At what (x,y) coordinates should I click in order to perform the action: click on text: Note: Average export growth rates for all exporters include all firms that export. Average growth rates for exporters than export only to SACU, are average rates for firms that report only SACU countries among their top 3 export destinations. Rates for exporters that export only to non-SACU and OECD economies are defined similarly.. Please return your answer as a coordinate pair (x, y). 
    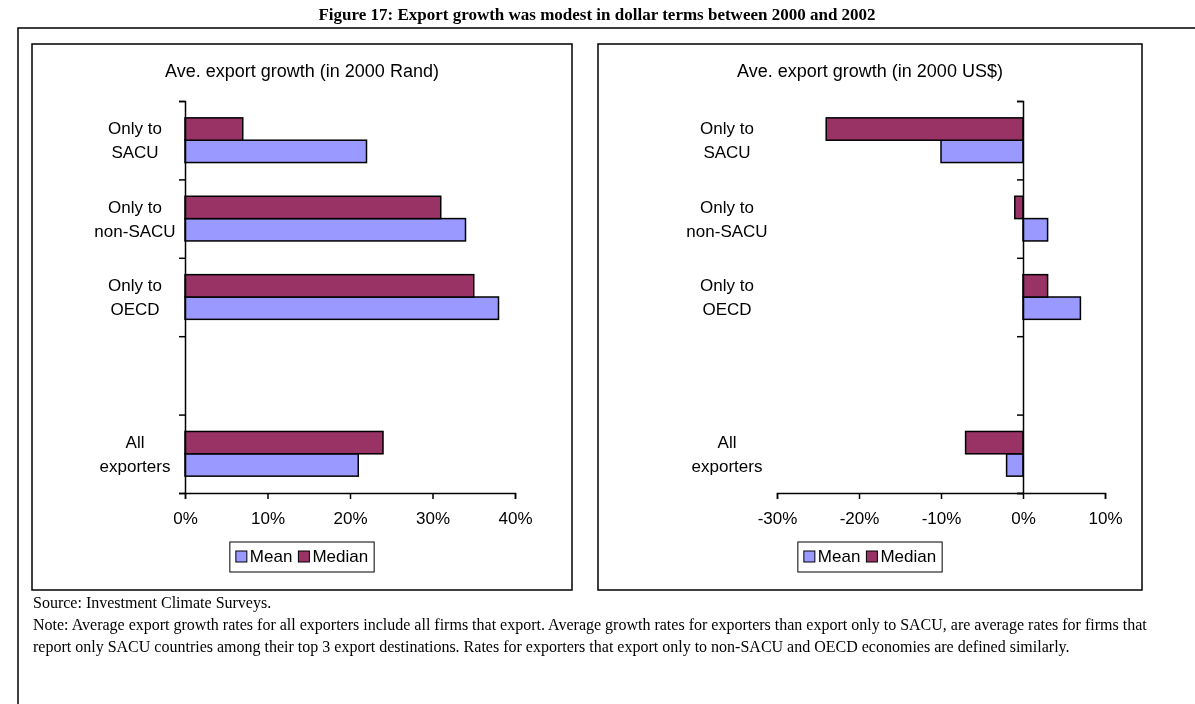
    Looking at the image, I should click on (590, 636).